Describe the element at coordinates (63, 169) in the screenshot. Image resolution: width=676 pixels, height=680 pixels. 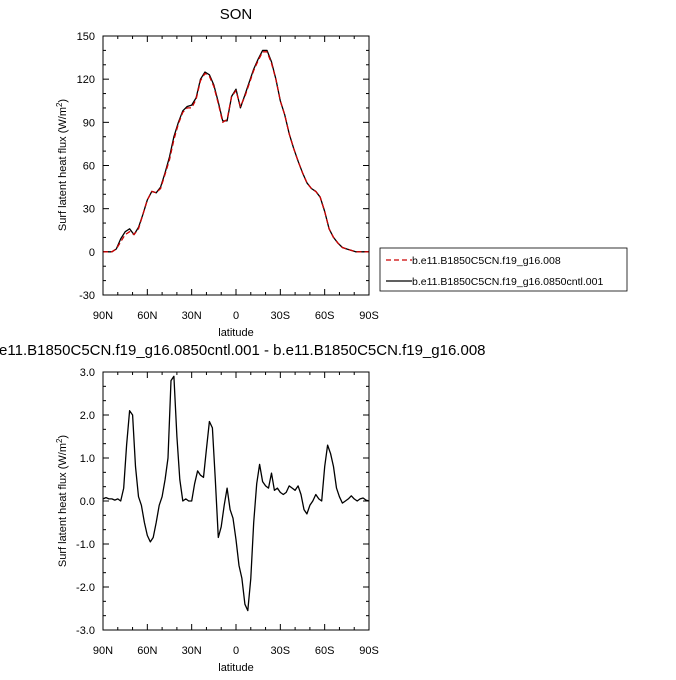
I see `top-y-axis-label-main: Surf latent heat flux (W/m` at that location.